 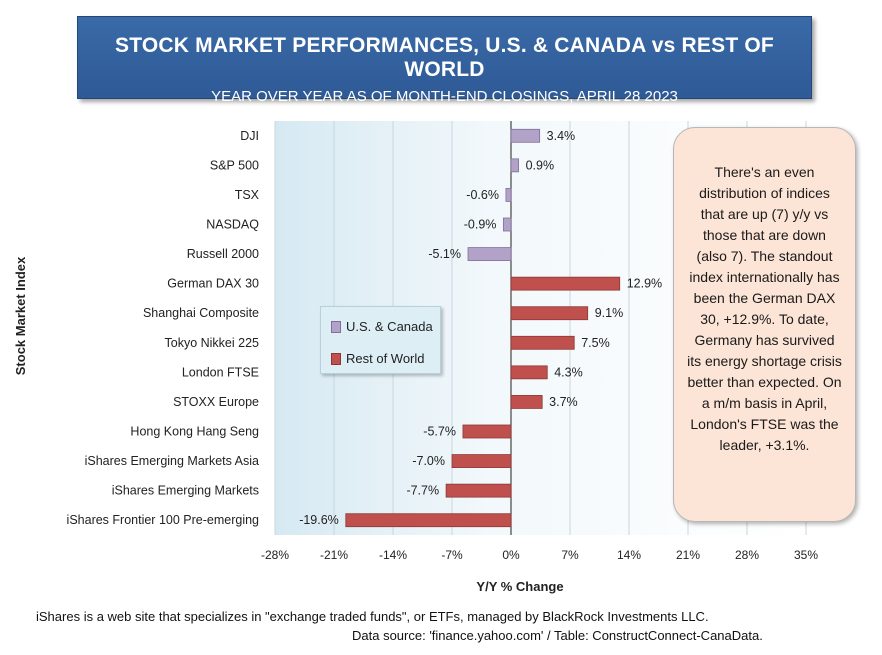 I want to click on data-label: 0.9%, so click(x=540, y=165).